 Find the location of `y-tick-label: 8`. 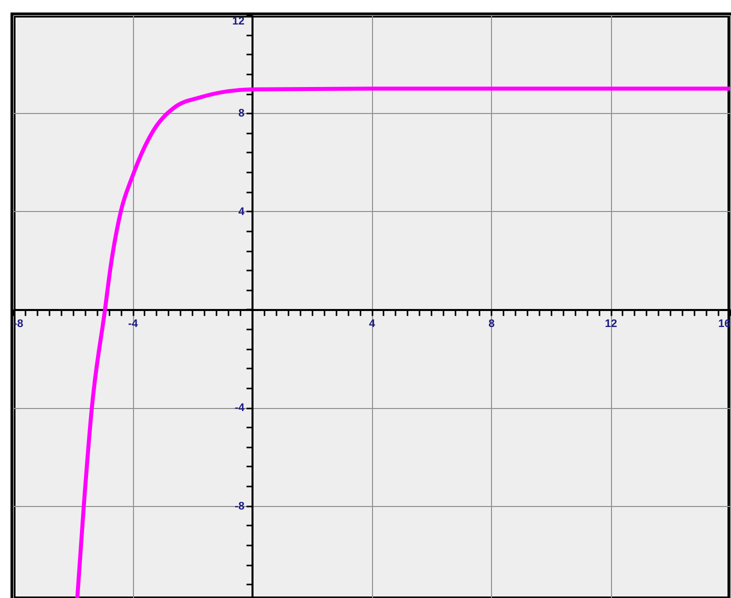

y-tick-label: 8 is located at coordinates (241, 114).